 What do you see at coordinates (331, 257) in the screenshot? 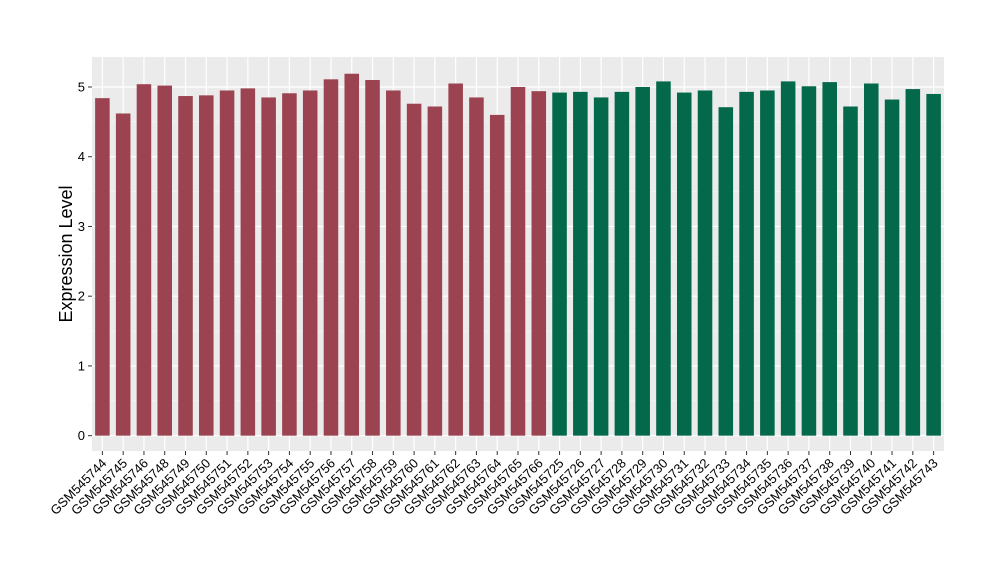
I see `bar-GSM545756` at bounding box center [331, 257].